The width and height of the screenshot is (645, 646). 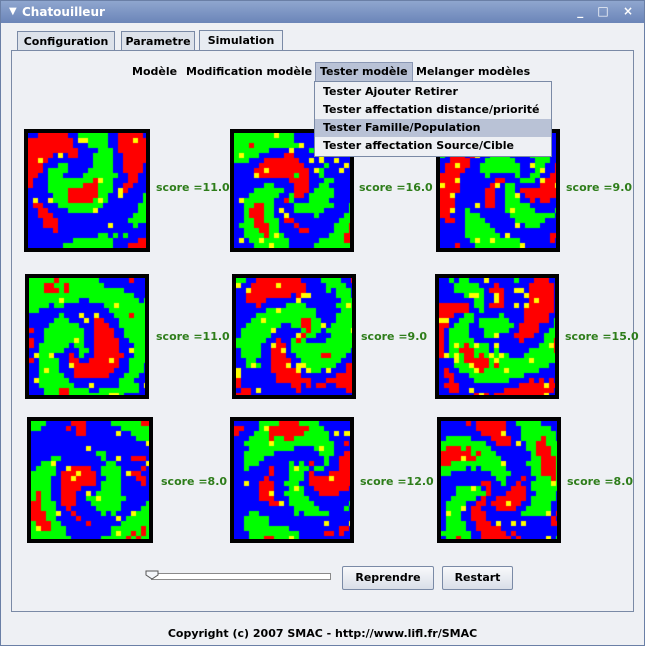 What do you see at coordinates (152, 575) in the screenshot?
I see `slider-thumb` at bounding box center [152, 575].